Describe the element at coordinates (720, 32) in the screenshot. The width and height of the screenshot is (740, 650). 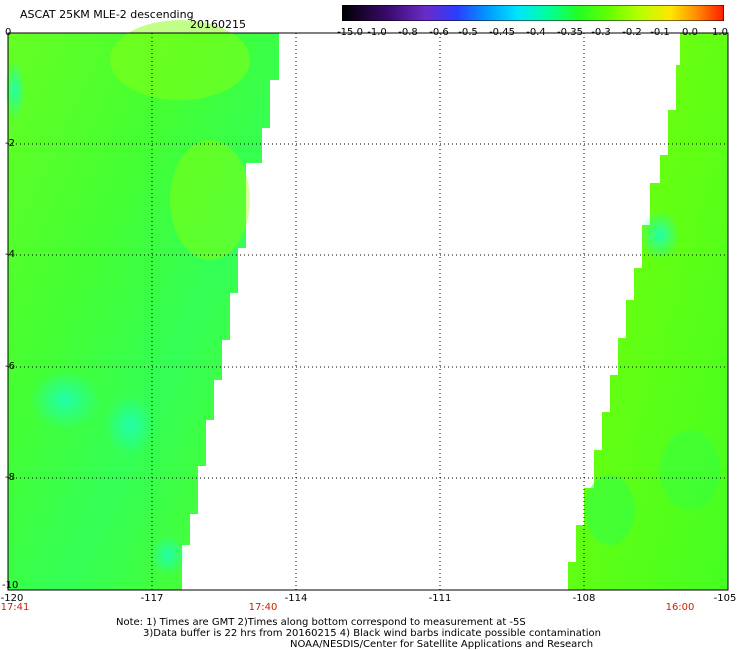
I see `colorbar-label: 1.0` at that location.